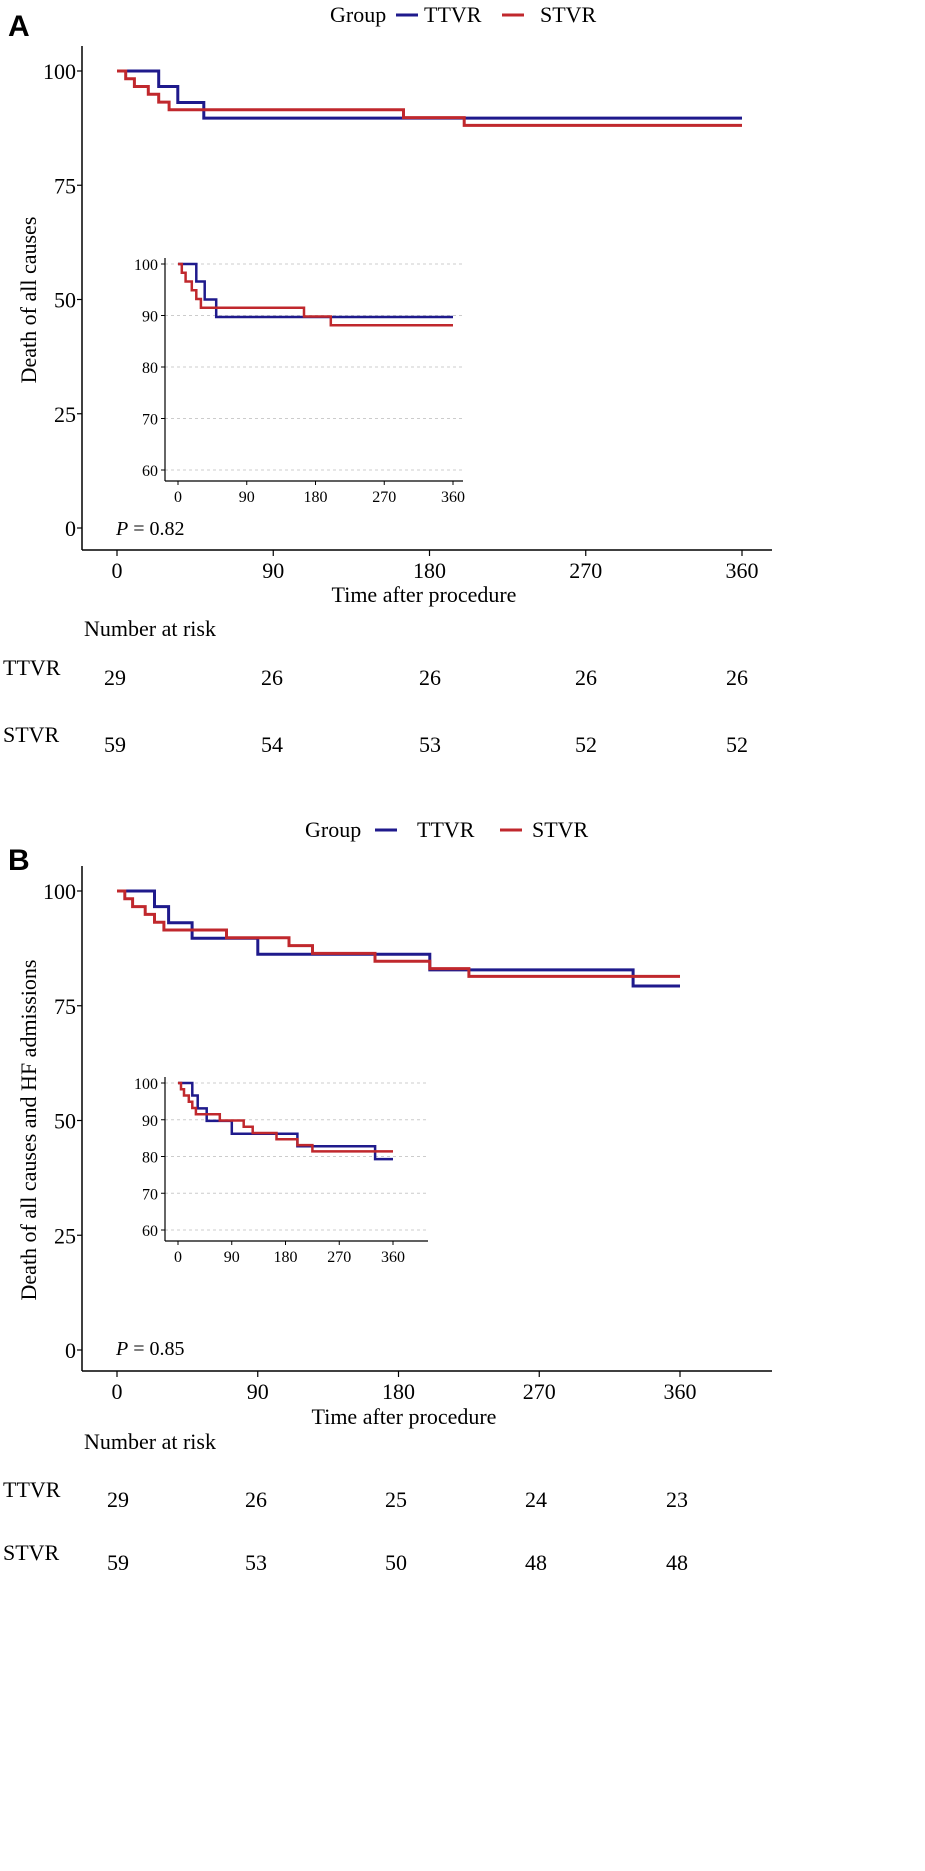  I want to click on panel-a-risk-count-stvr: 54, so click(272, 744).